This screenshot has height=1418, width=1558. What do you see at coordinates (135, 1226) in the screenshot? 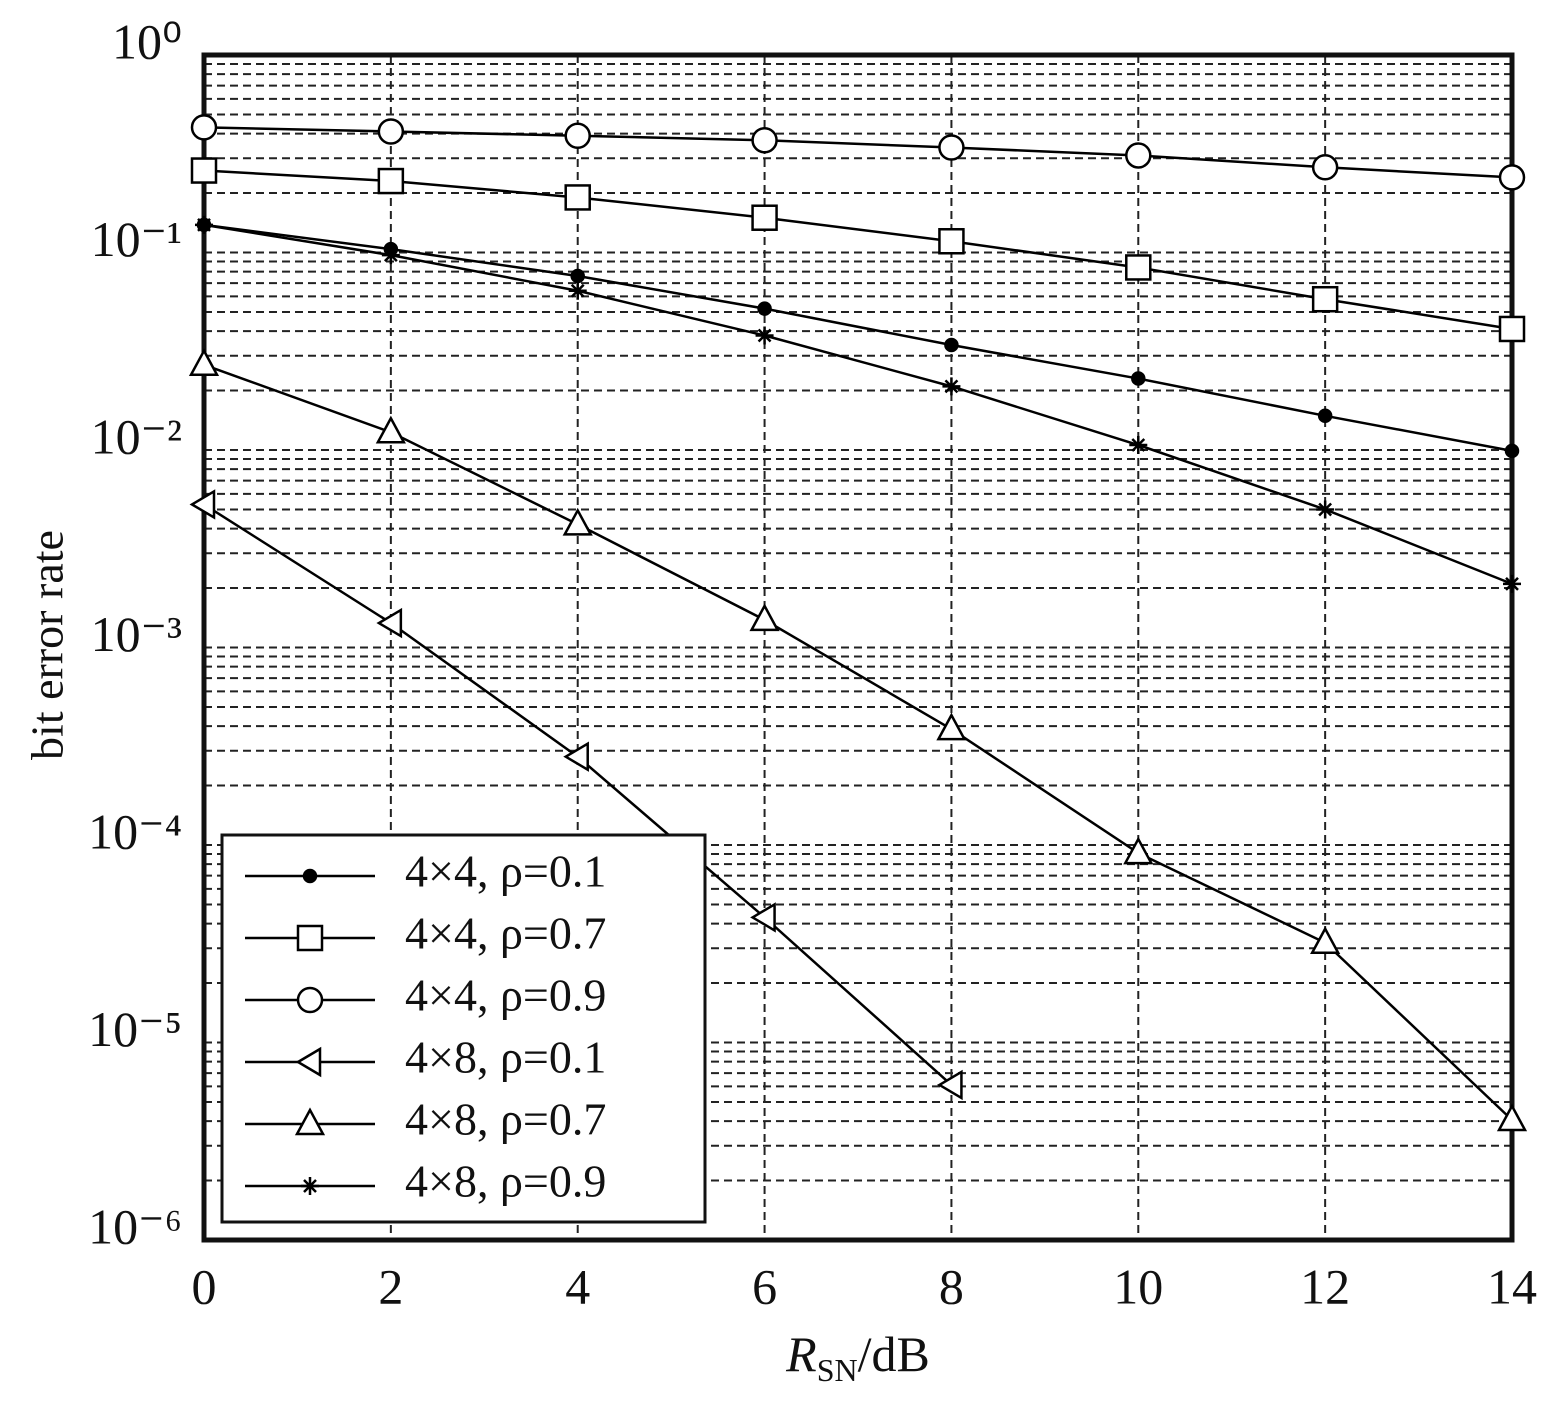
I see `y-tick-label: 10⁻⁶` at bounding box center [135, 1226].